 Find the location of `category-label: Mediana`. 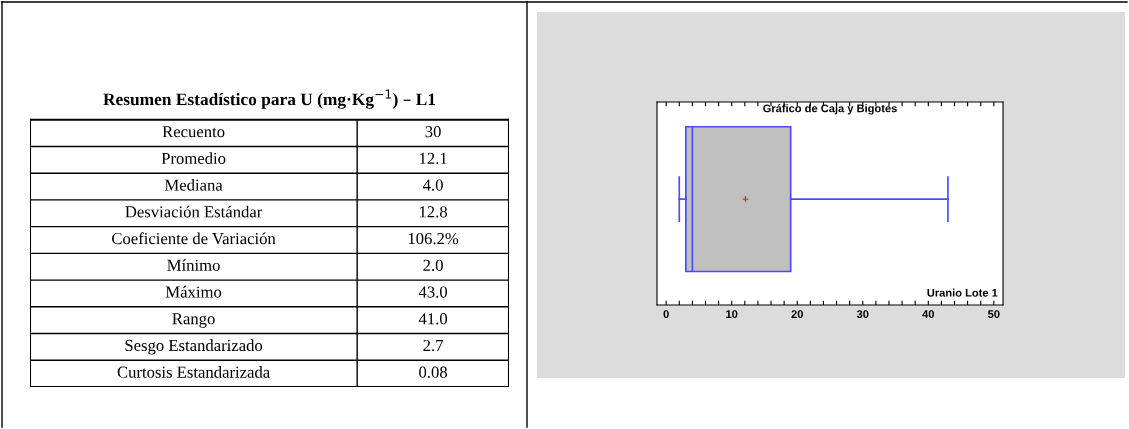

category-label: Mediana is located at coordinates (193, 184).